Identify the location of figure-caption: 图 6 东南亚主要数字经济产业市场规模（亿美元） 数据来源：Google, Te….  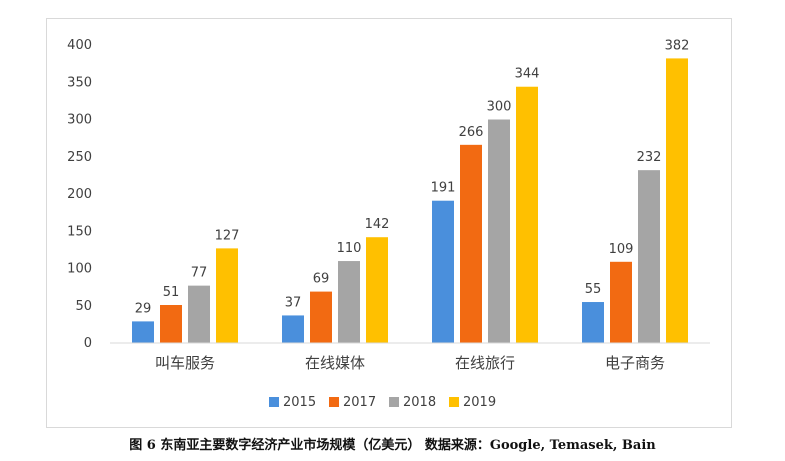
(392, 445).